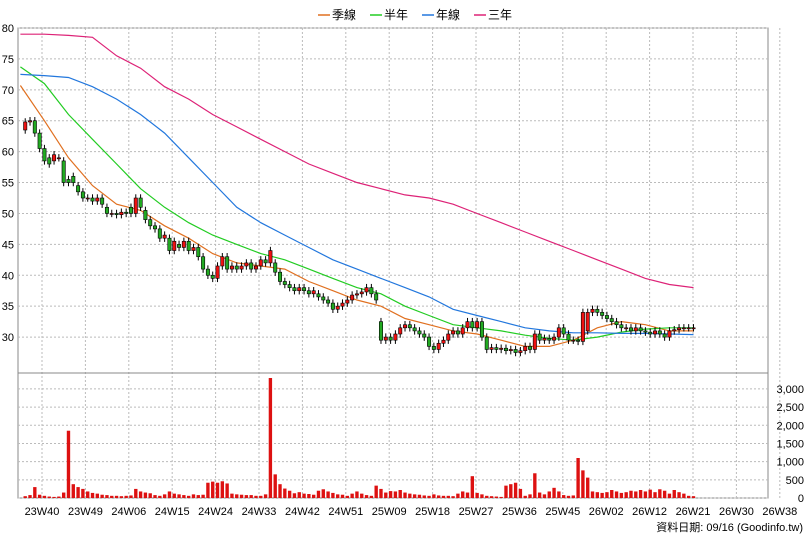 The width and height of the screenshot is (808, 540). I want to click on x-tick-label: 25W45, so click(562, 512).